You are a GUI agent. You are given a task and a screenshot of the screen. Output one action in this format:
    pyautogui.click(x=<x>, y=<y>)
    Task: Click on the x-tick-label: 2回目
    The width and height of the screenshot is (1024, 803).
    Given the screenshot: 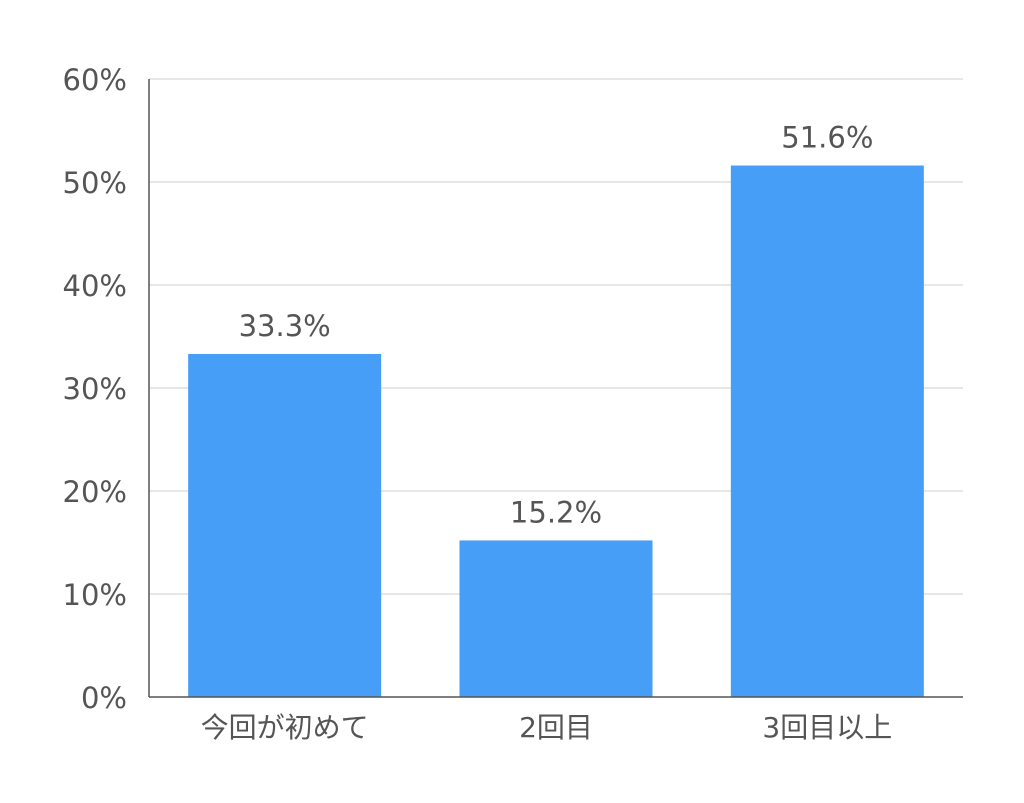 What is the action you would take?
    pyautogui.click(x=556, y=727)
    